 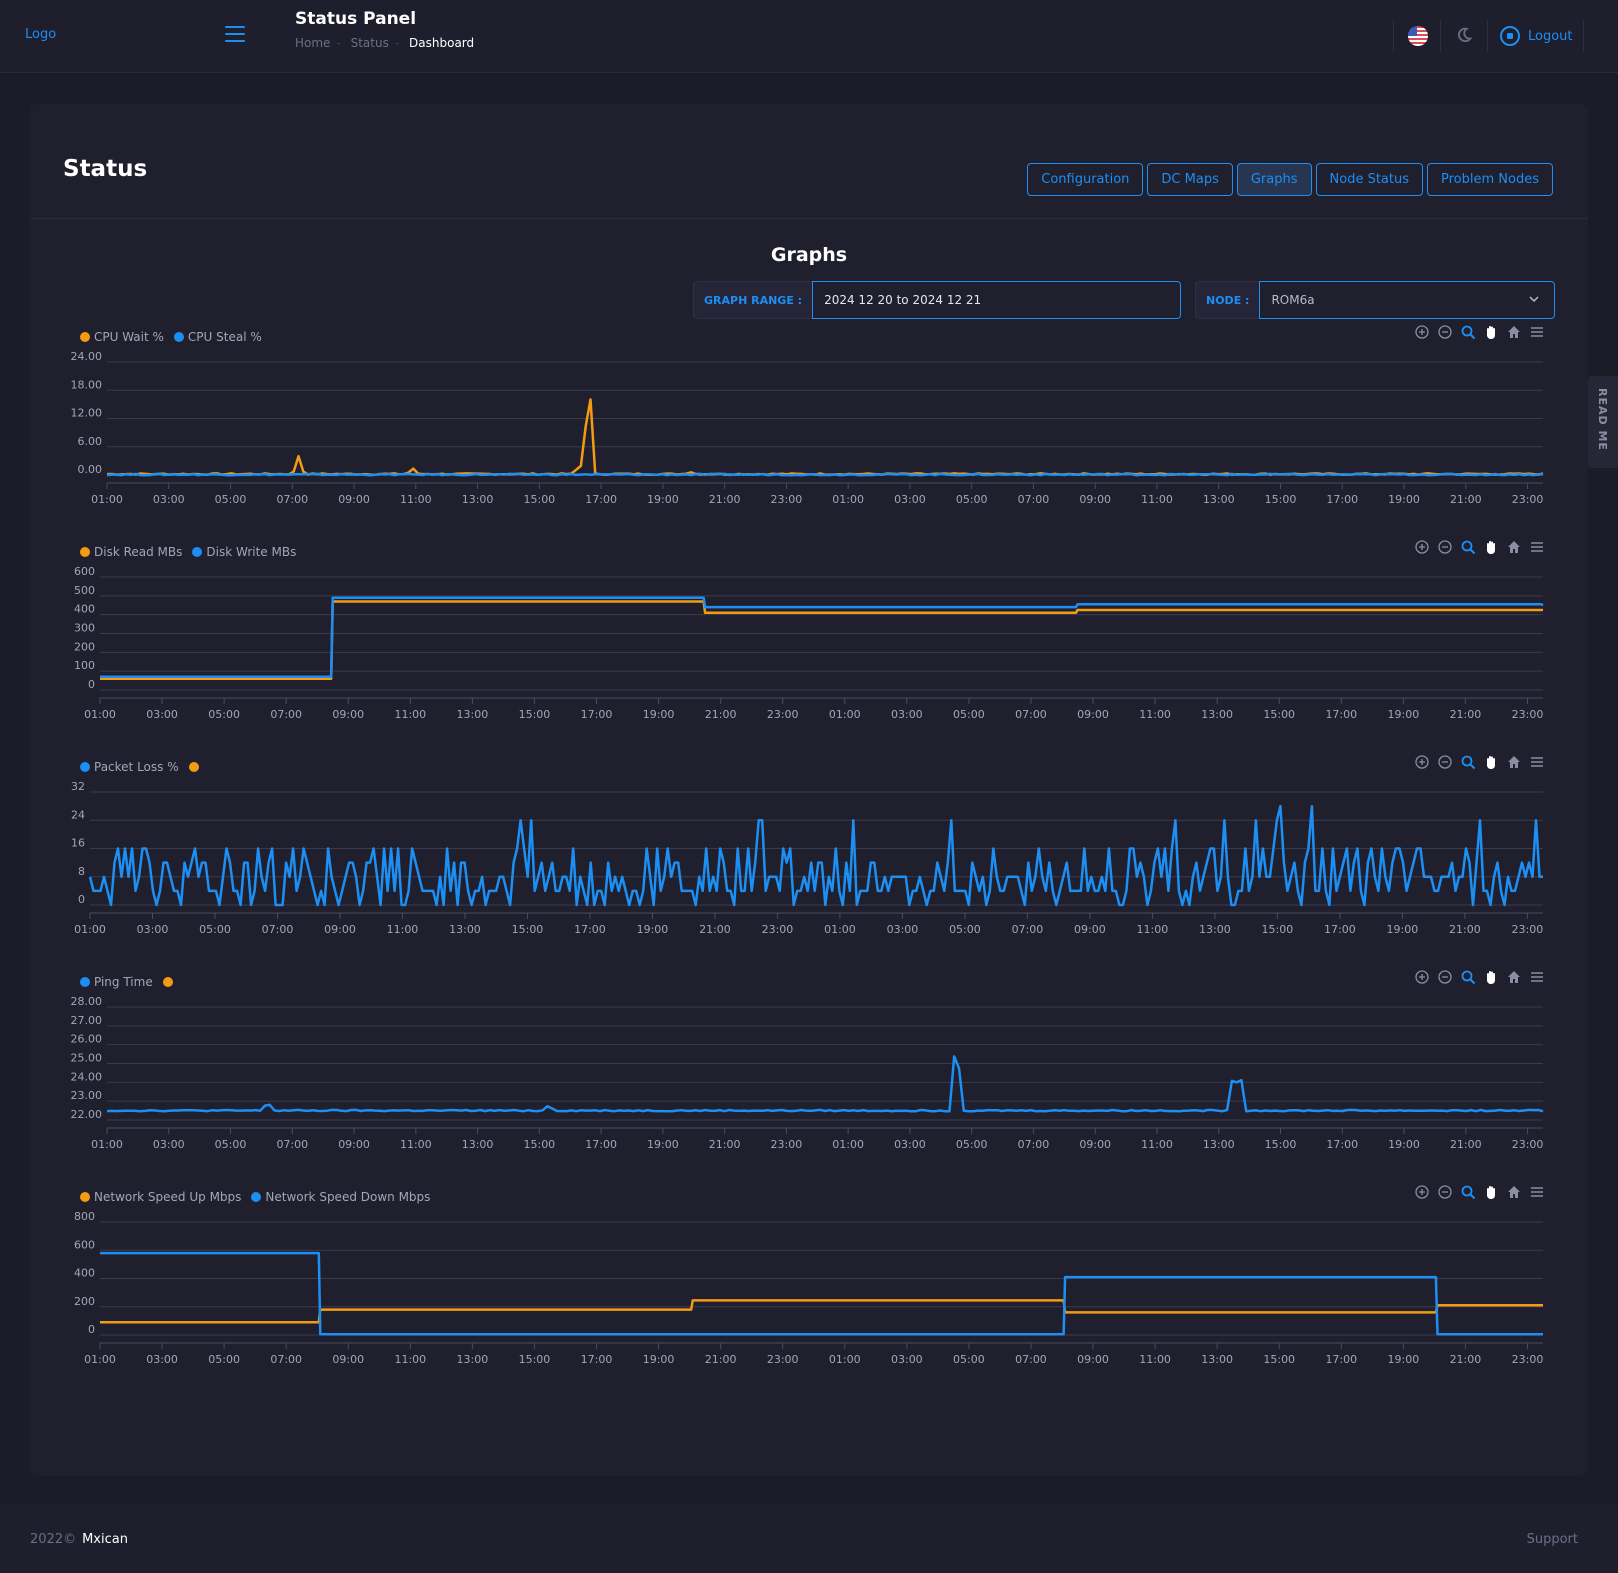 What do you see at coordinates (1490, 179) in the screenshot?
I see `tab-problem-nodes: Problem Nodes` at bounding box center [1490, 179].